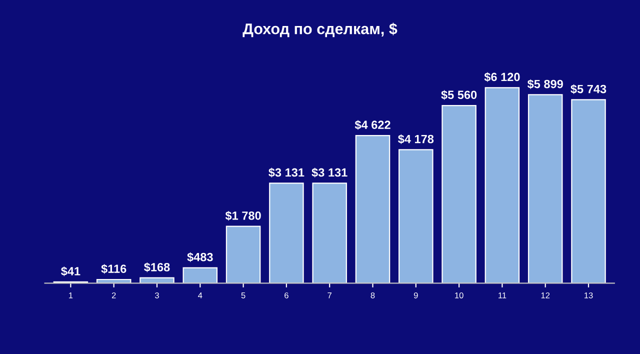 The height and width of the screenshot is (354, 640). What do you see at coordinates (286, 295) in the screenshot?
I see `x-tick-label: 6` at bounding box center [286, 295].